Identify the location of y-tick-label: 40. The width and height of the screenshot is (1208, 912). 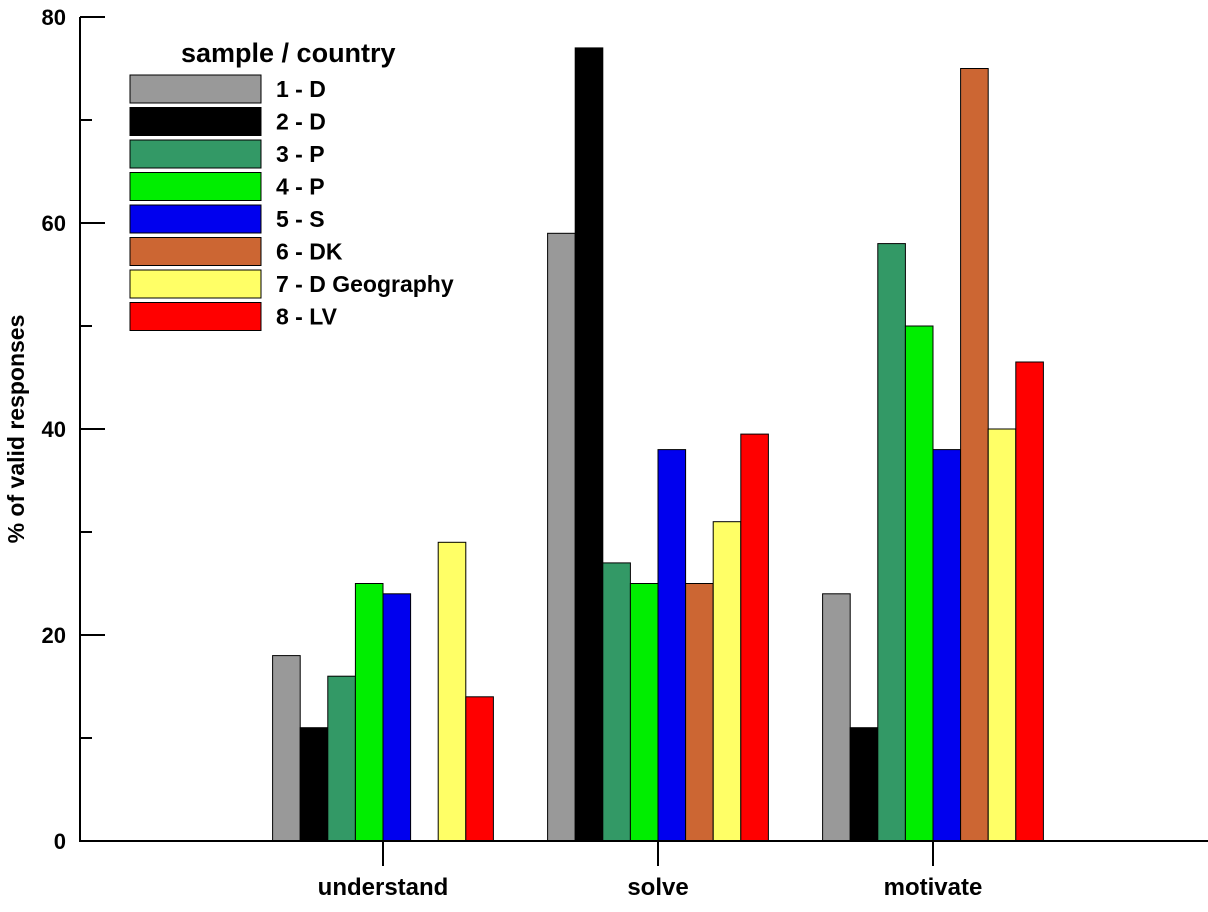
(54, 429).